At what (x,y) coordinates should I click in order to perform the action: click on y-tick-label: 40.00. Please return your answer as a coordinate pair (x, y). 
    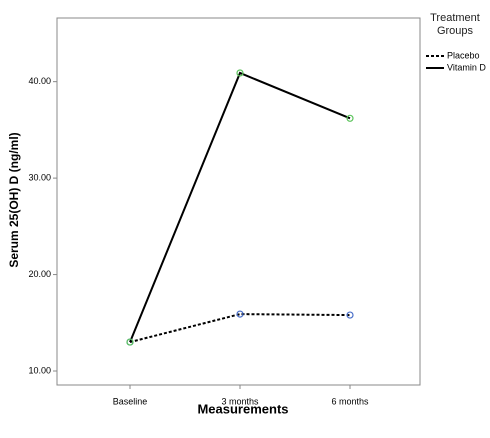
    Looking at the image, I should click on (39, 81).